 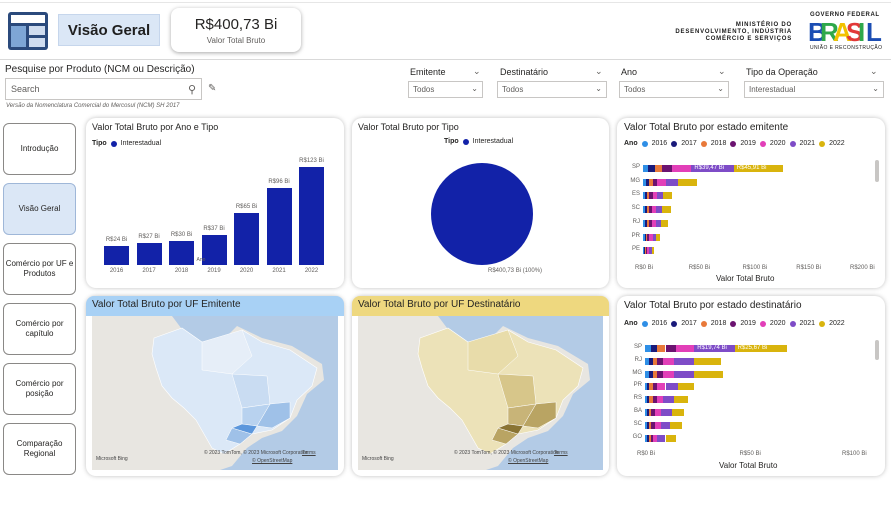 I want to click on bar-SP-2021, so click(x=714, y=348).